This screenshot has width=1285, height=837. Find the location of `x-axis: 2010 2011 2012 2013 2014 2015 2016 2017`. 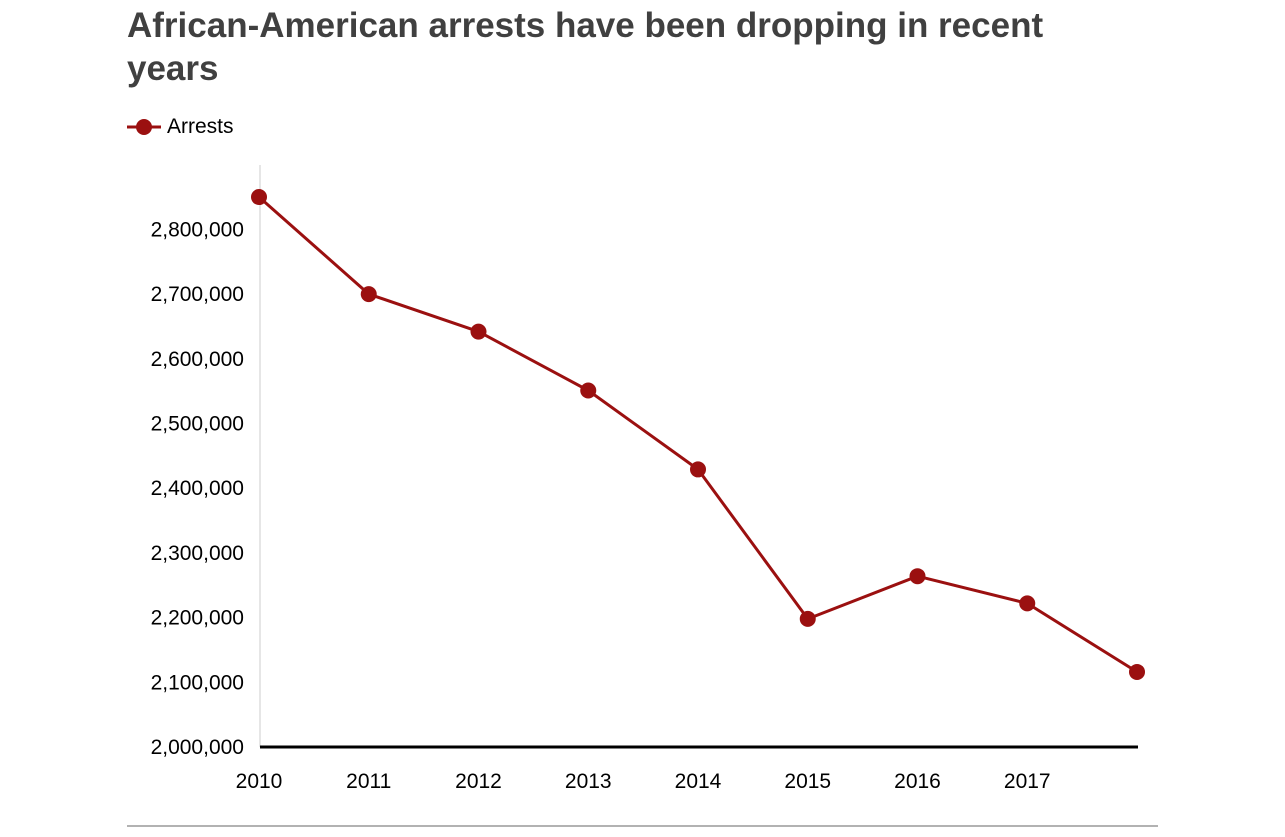

x-axis: 2010 2011 2012 2013 2014 2015 2016 2017 is located at coordinates (687, 769).